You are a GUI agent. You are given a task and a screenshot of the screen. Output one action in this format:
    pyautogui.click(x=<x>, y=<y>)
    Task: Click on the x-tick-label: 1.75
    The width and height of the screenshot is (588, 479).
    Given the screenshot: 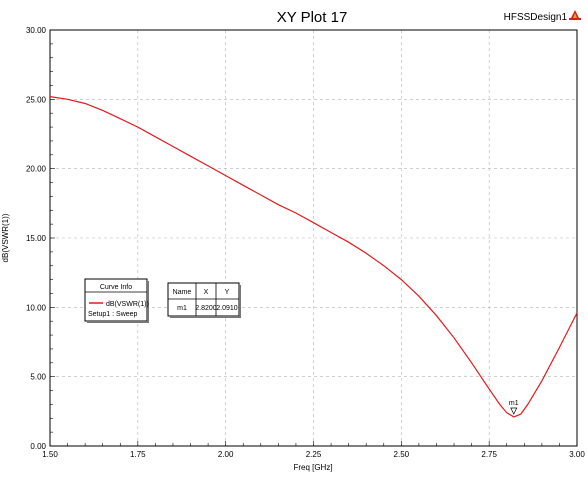 What is the action you would take?
    pyautogui.click(x=138, y=454)
    